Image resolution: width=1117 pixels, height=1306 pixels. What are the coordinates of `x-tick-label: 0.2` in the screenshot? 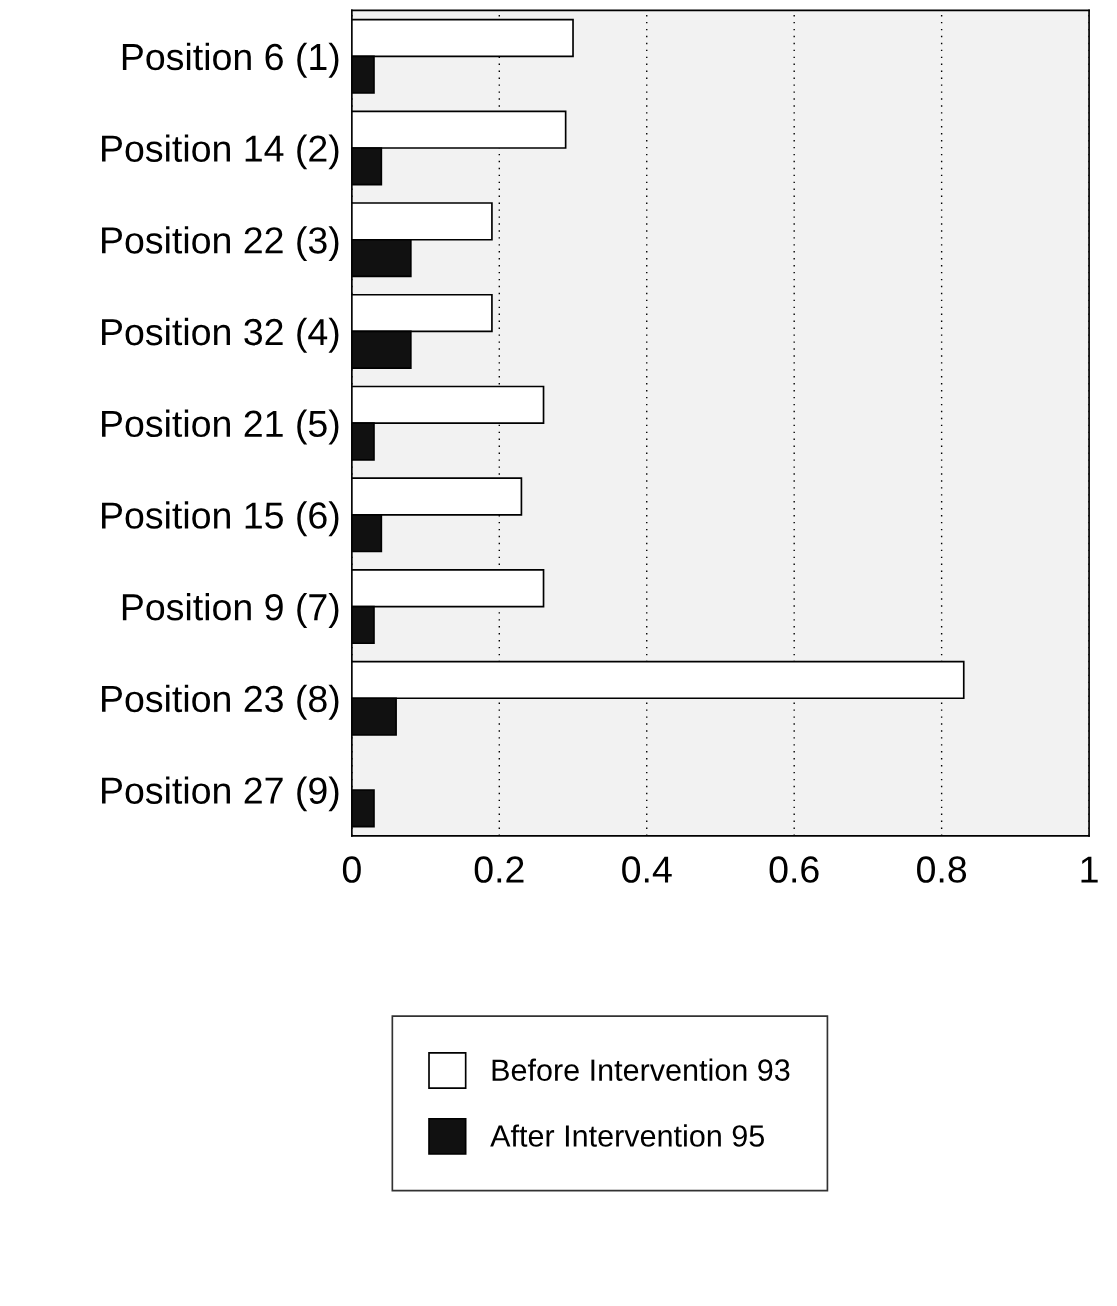 It's located at (499, 869).